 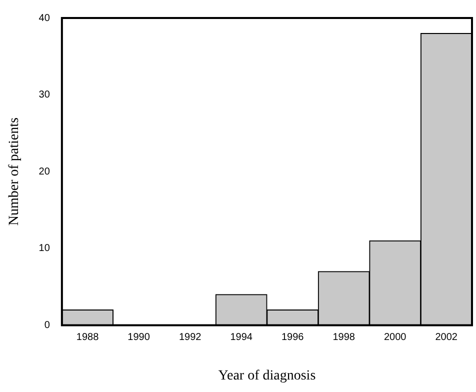 I want to click on y-tick-label: 10, so click(x=44, y=248).